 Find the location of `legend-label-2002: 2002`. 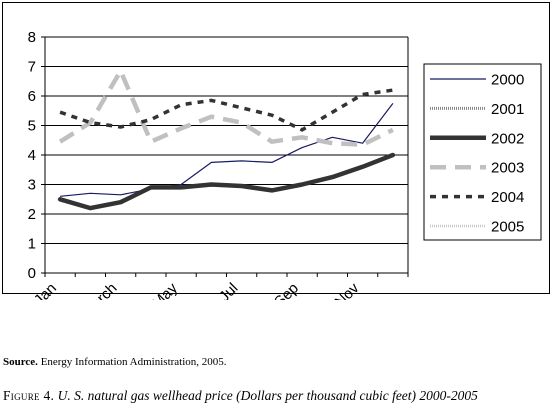

legend-label-2002: 2002 is located at coordinates (507, 138).